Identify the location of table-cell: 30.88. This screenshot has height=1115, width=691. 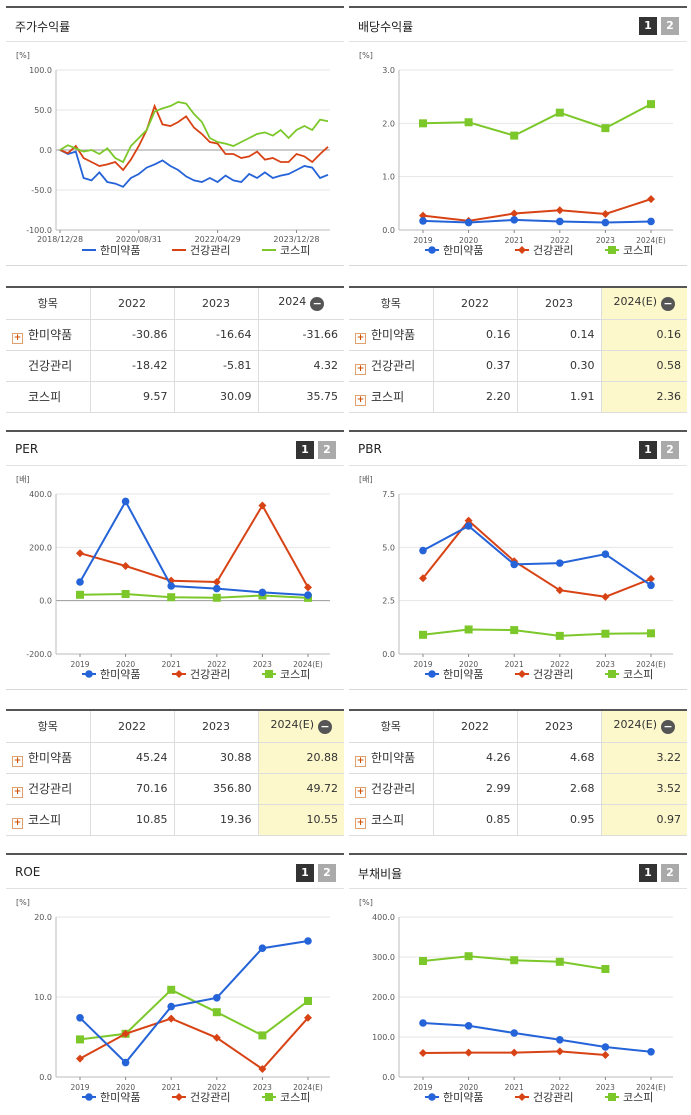
(216, 758).